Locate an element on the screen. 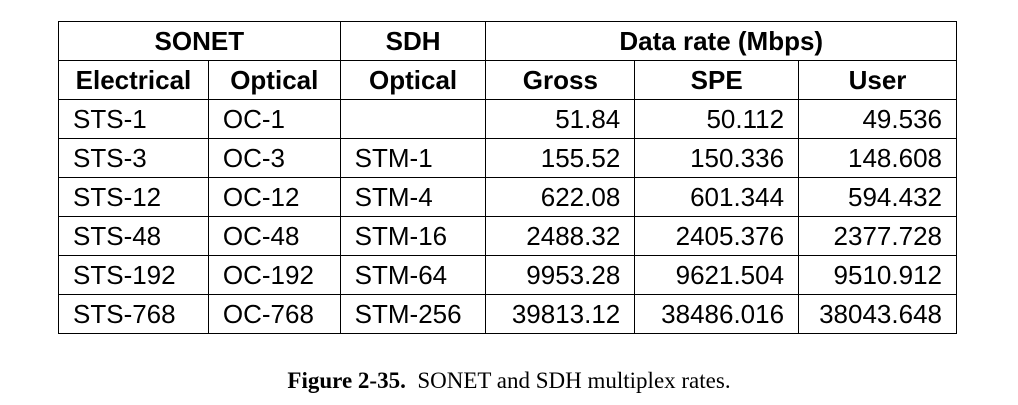 This screenshot has height=405, width=1018. table-cell: OC-3 is located at coordinates (274, 158).